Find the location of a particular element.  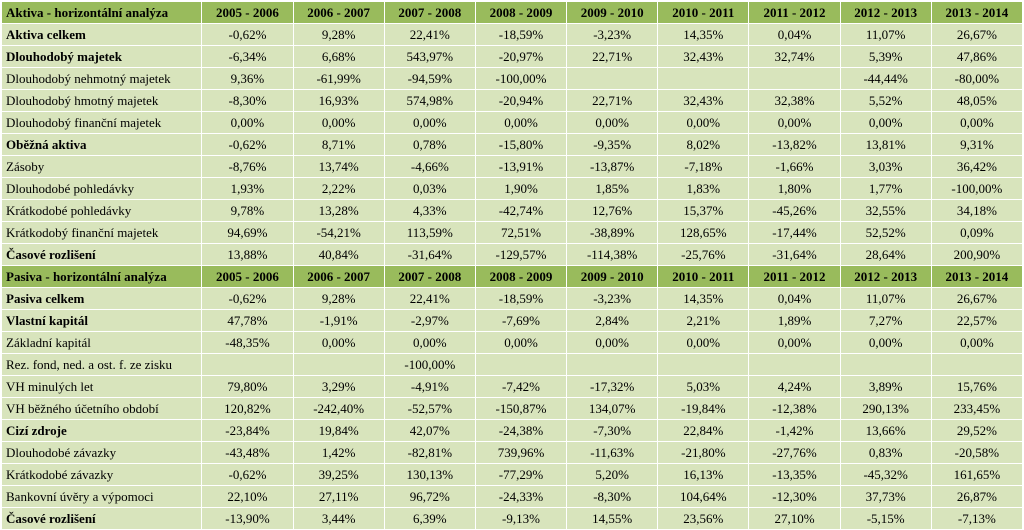

table-cell: -27,76% is located at coordinates (794, 452).